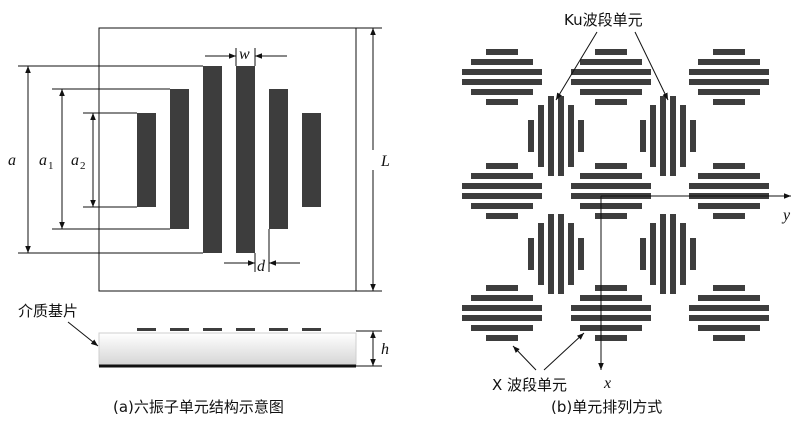 This screenshot has height=423, width=795. What do you see at coordinates (83, 334) in the screenshot?
I see `substrate-pointer` at bounding box center [83, 334].